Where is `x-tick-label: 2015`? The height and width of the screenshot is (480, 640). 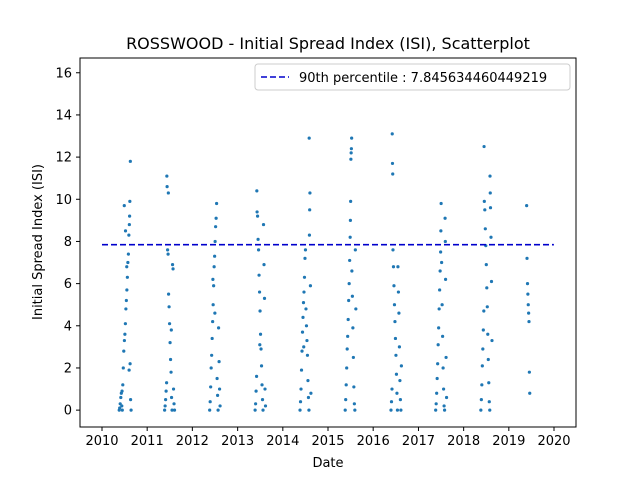
x-tick-label: 2015 is located at coordinates (327, 441).